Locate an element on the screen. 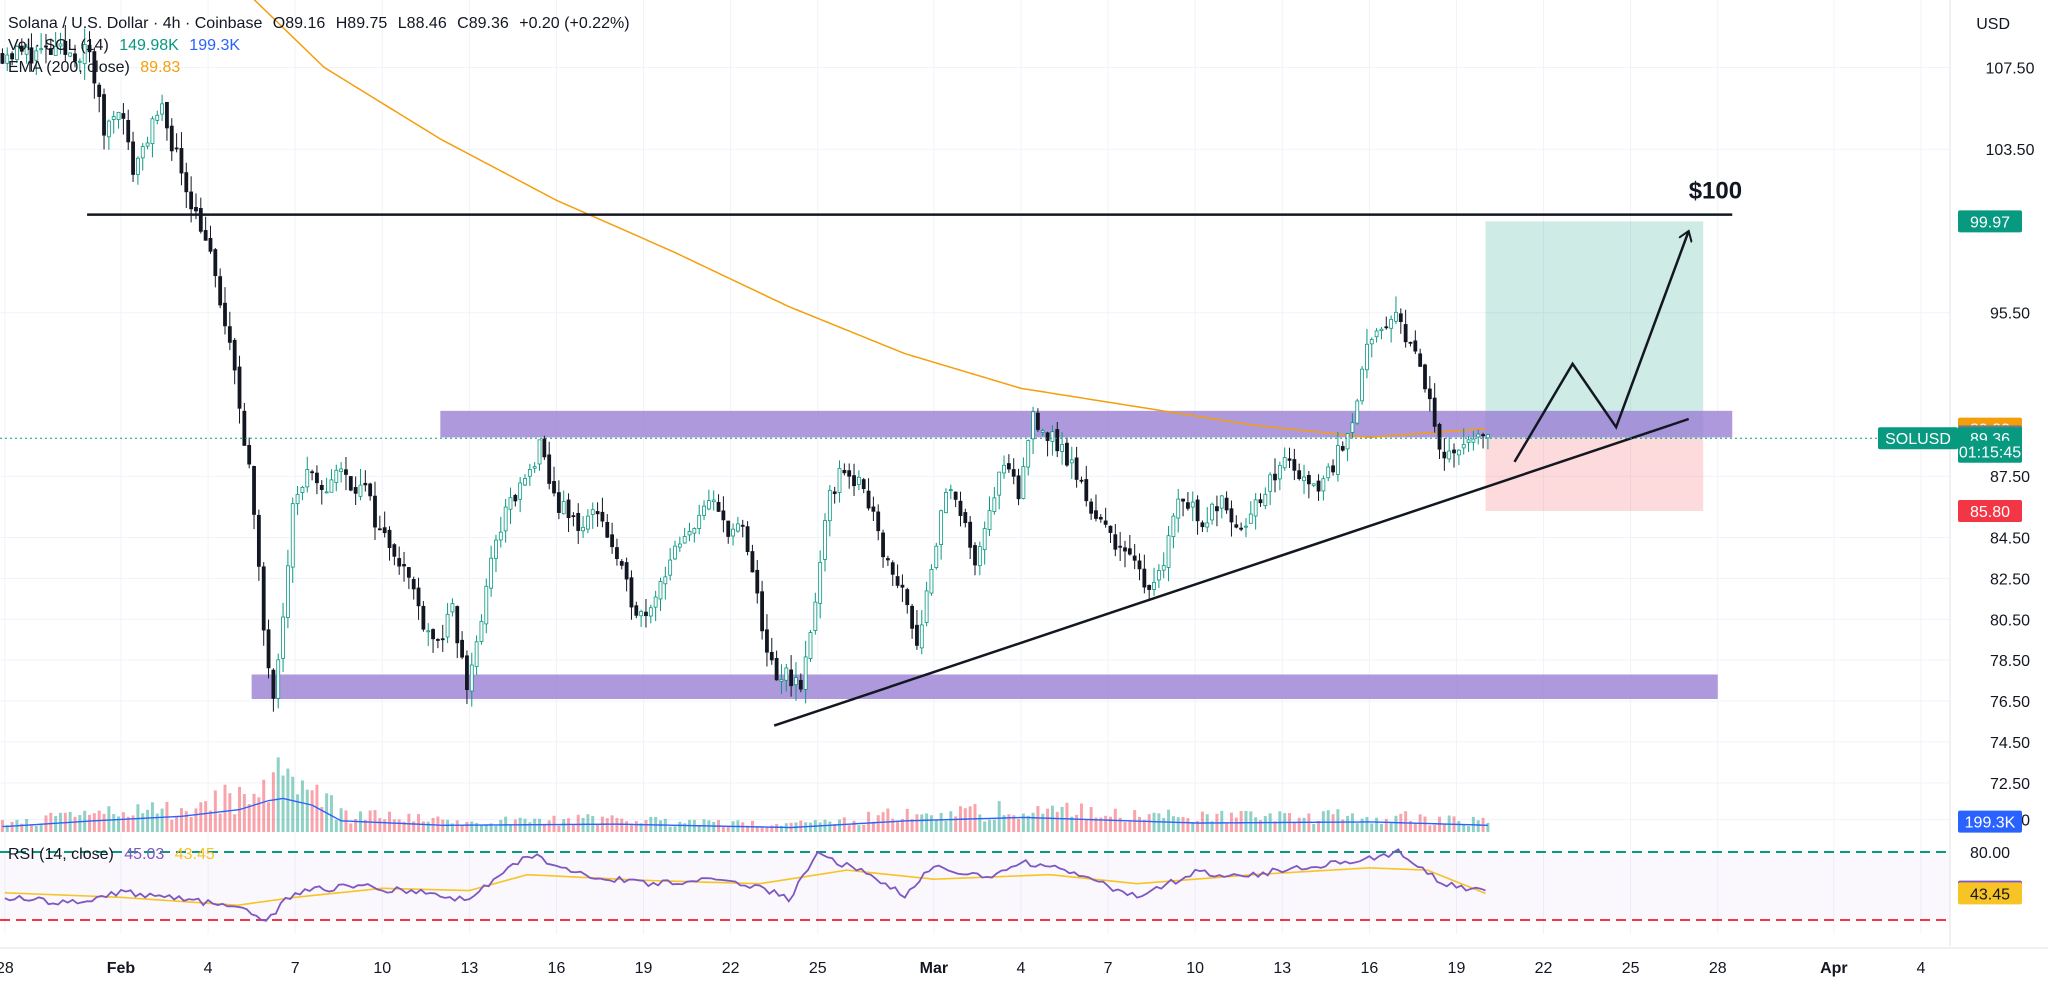  symbol-title: Solana / U.S. Dollar · 4h · Coinbase is located at coordinates (135, 23).